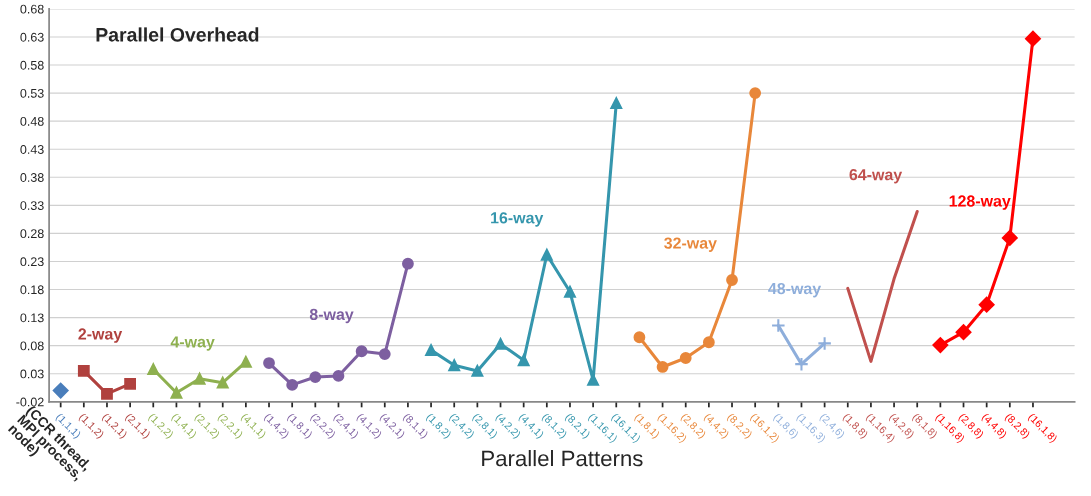  I want to click on y-tick-label: 0.03, so click(32, 374).